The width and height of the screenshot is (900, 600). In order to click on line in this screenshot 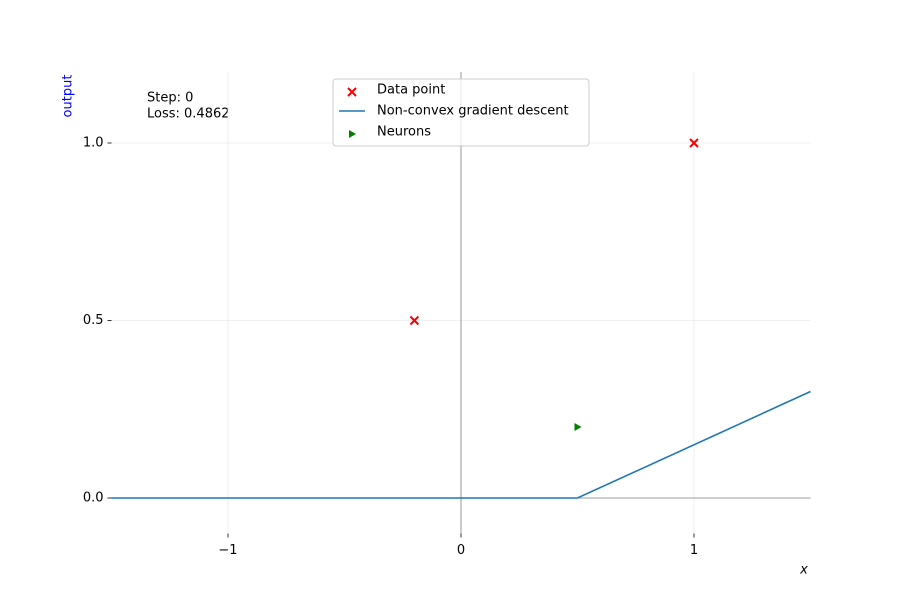, I will do `click(461, 444)`.